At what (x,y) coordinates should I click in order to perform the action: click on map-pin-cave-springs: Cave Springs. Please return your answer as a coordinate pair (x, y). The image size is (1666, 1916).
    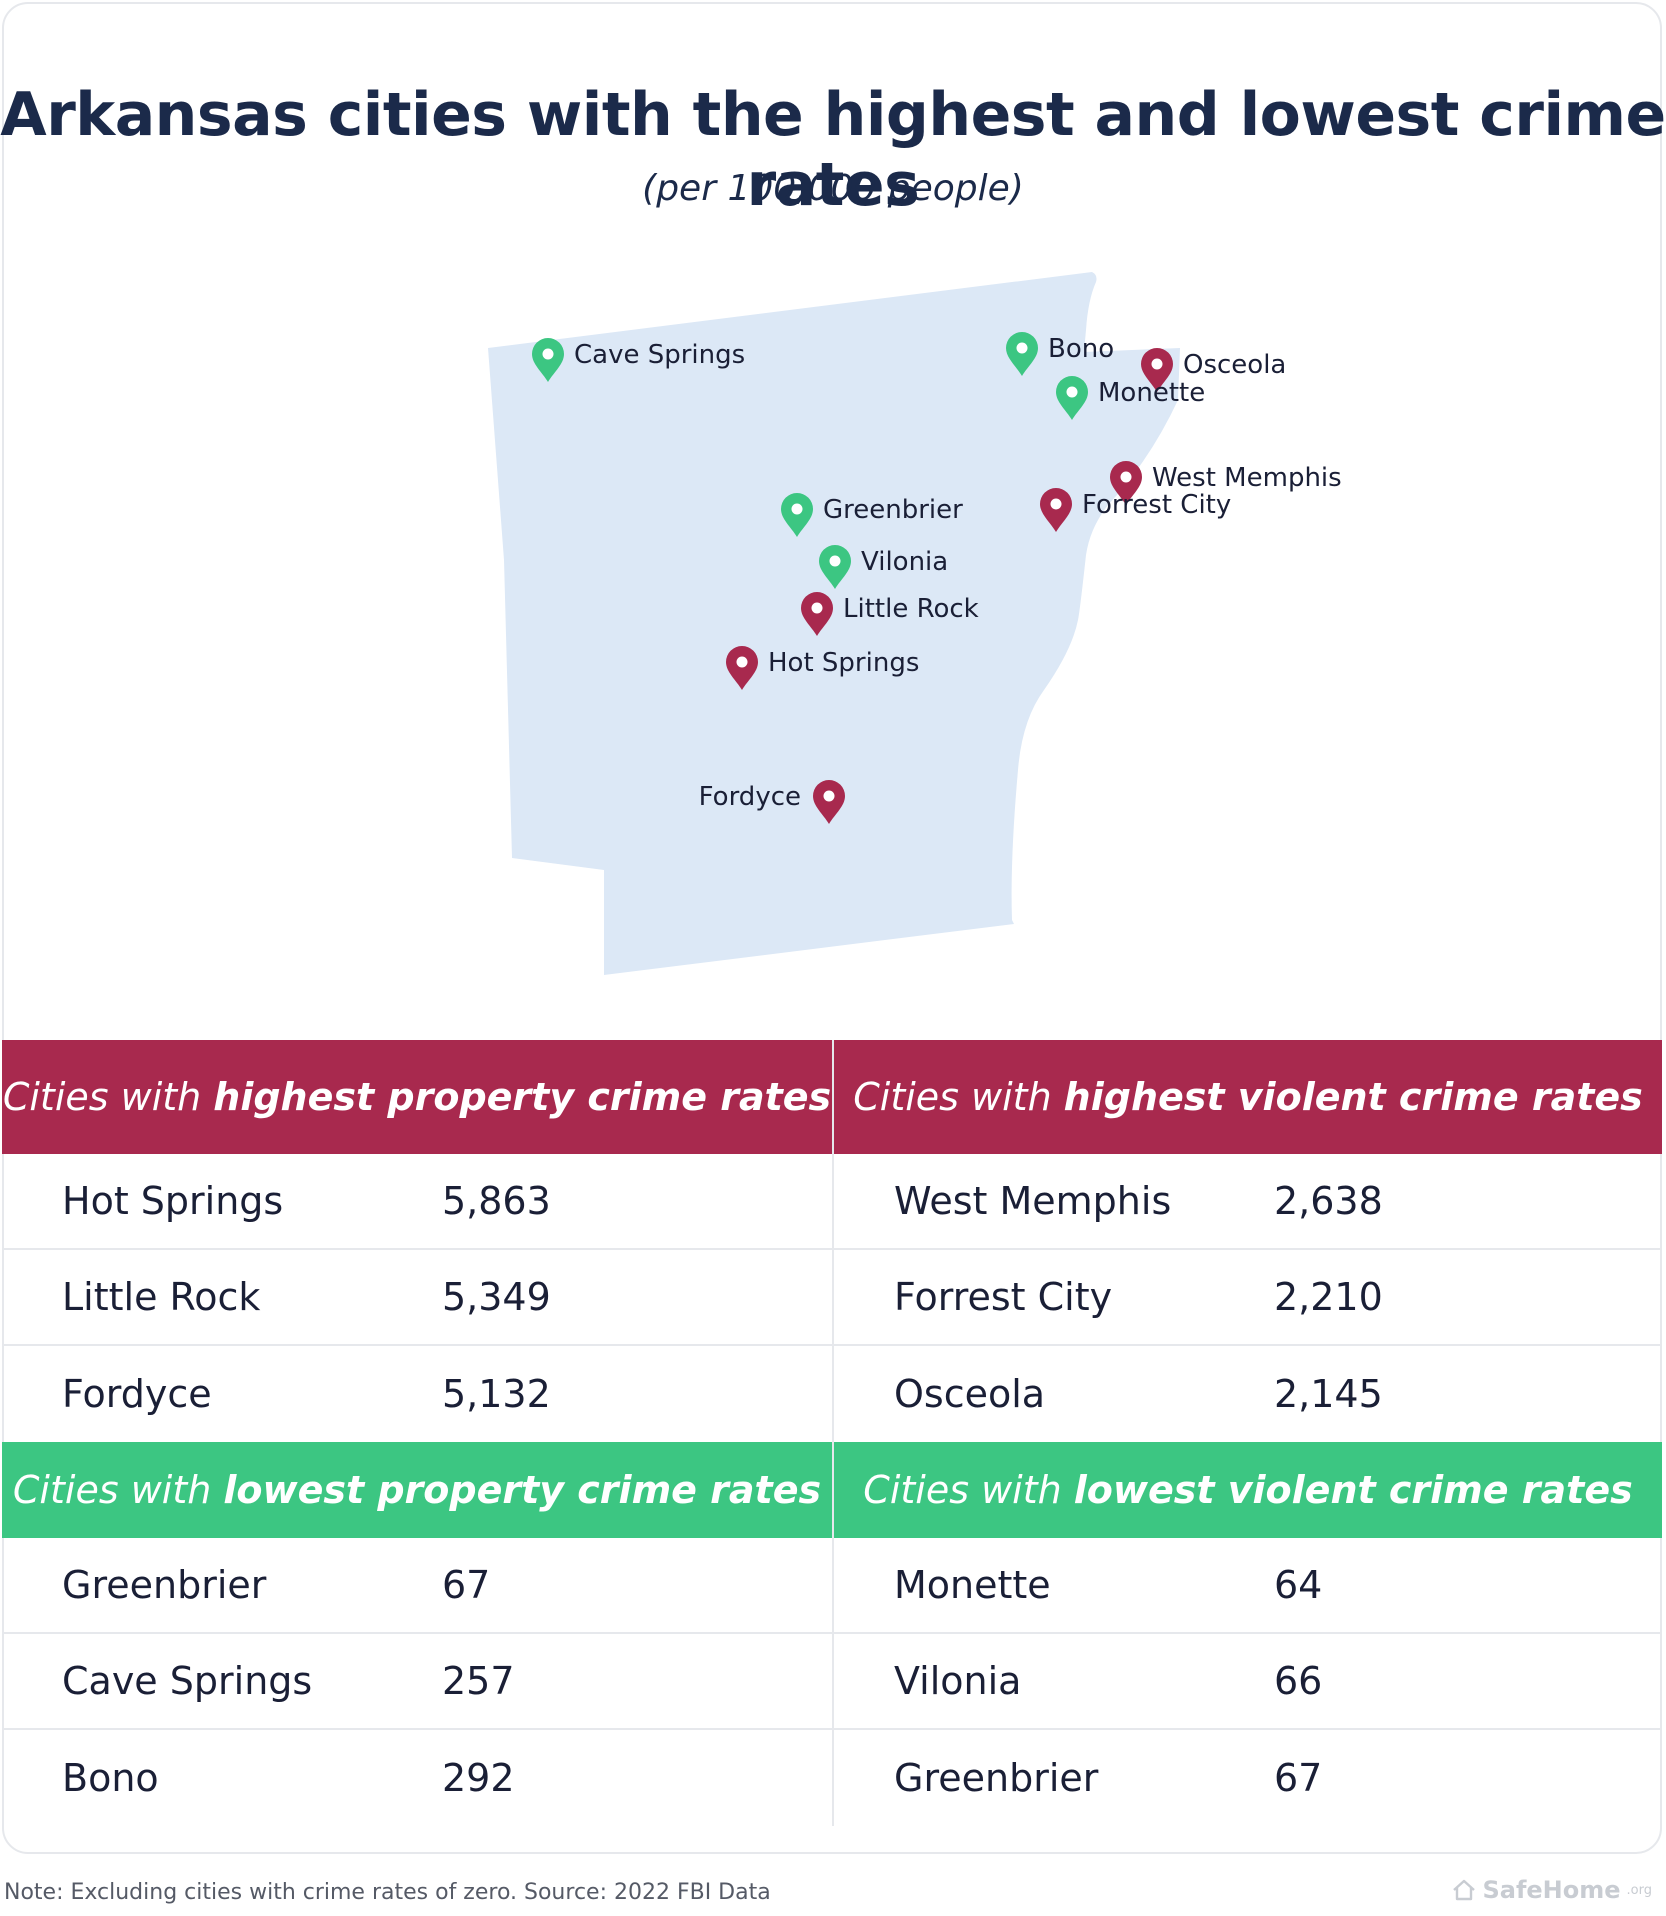
    Looking at the image, I should click on (638, 360).